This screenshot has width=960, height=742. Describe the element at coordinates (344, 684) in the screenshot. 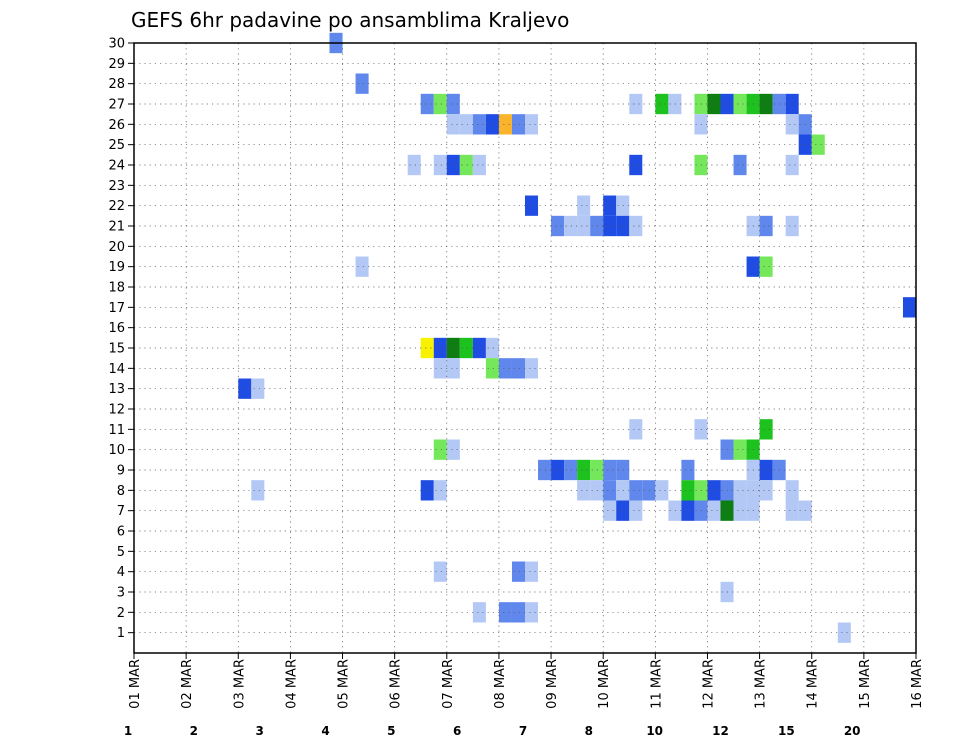

I see `xtick-label-4: 05 MAR` at that location.